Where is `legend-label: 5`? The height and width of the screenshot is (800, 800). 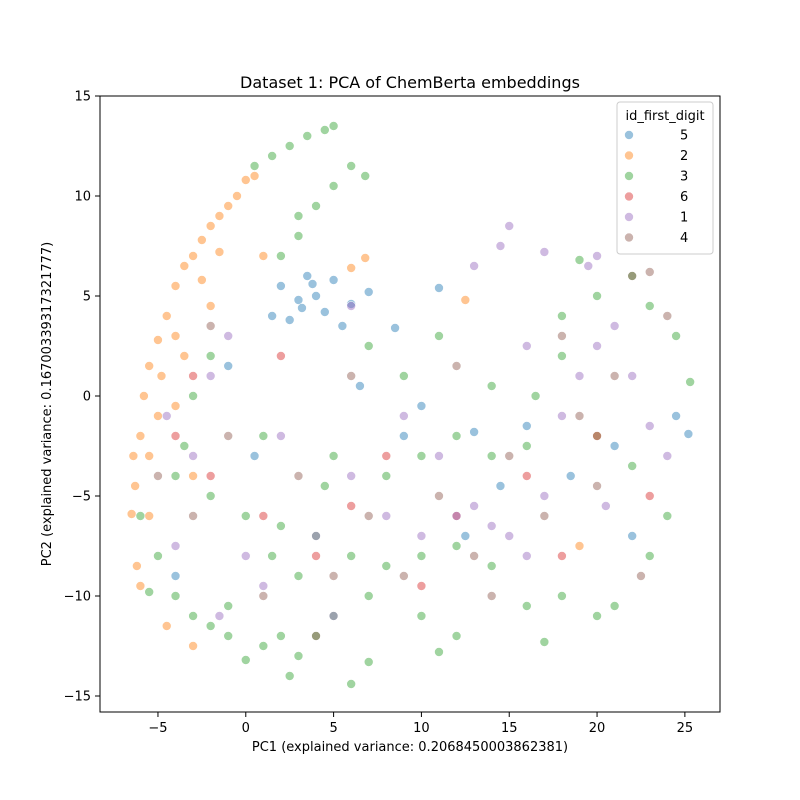
legend-label: 5 is located at coordinates (684, 136).